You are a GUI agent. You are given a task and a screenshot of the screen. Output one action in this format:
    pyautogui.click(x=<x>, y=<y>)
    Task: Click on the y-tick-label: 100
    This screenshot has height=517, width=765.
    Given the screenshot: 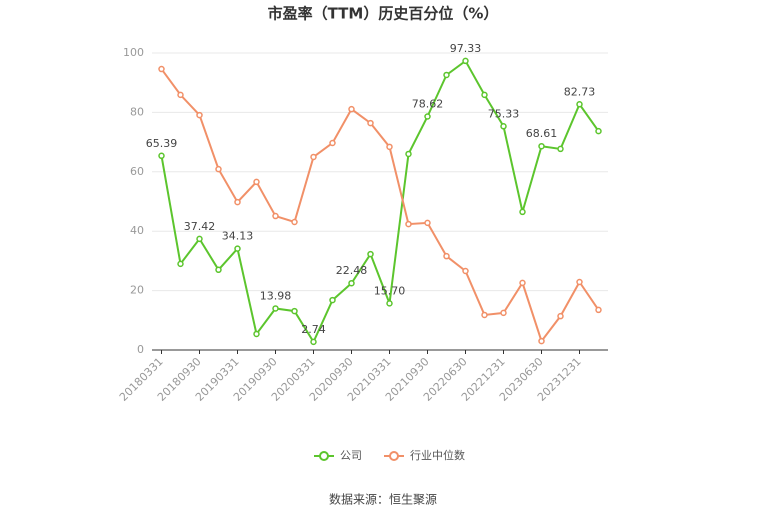 What is the action you would take?
    pyautogui.click(x=133, y=52)
    